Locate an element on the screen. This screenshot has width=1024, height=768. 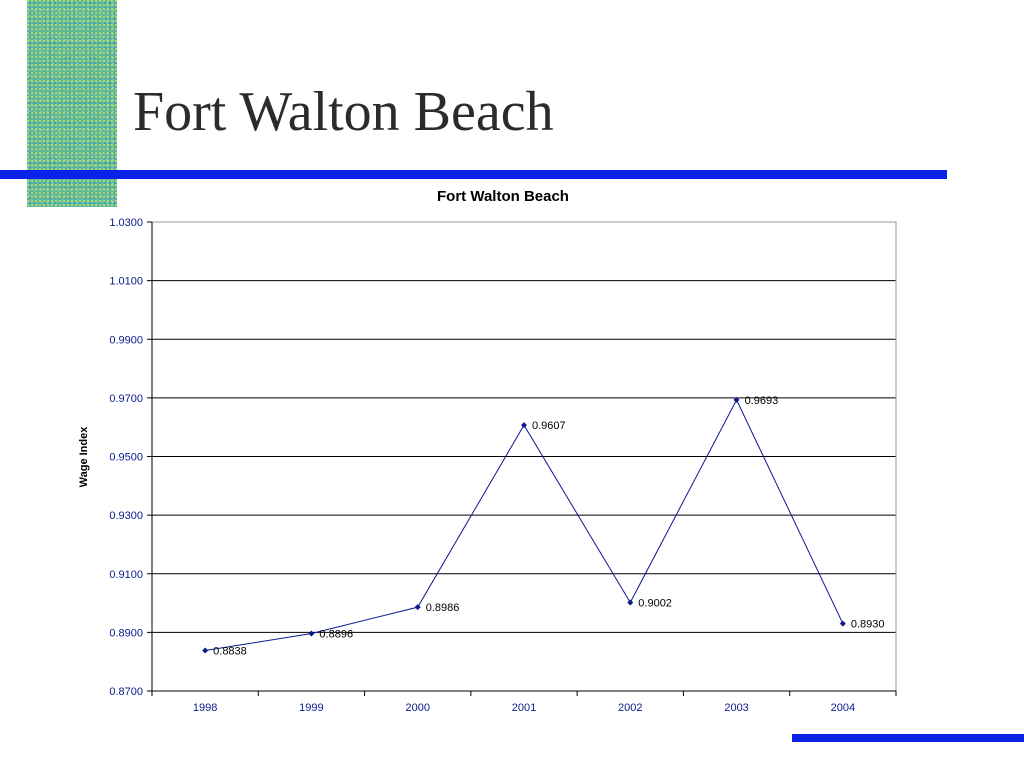
data-label: 0.8986 is located at coordinates (443, 608).